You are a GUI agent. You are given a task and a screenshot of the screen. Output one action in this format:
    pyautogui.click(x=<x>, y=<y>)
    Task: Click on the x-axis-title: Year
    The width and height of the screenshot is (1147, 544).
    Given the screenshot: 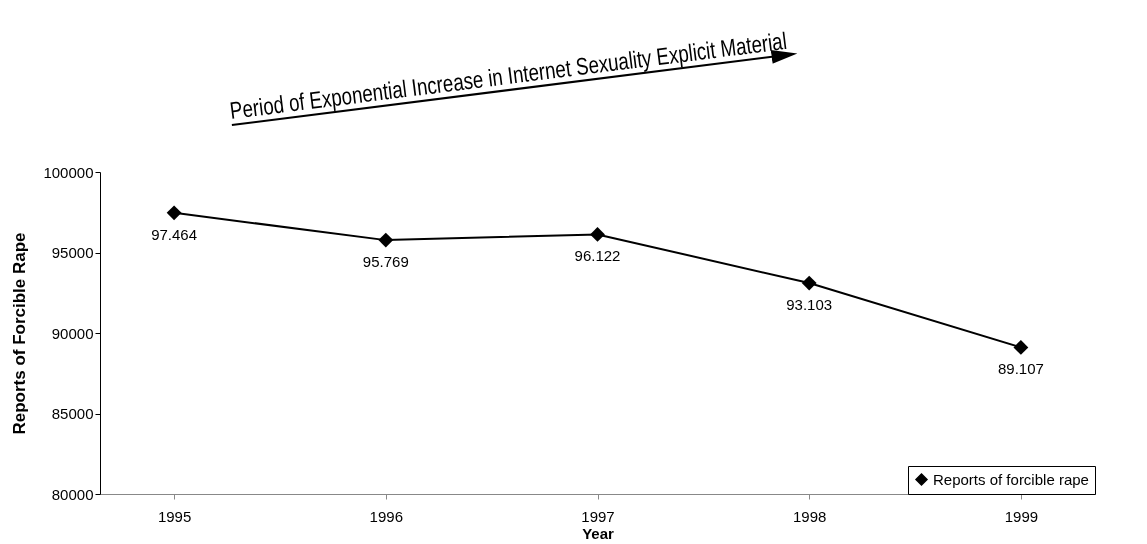 What is the action you would take?
    pyautogui.click(x=598, y=533)
    